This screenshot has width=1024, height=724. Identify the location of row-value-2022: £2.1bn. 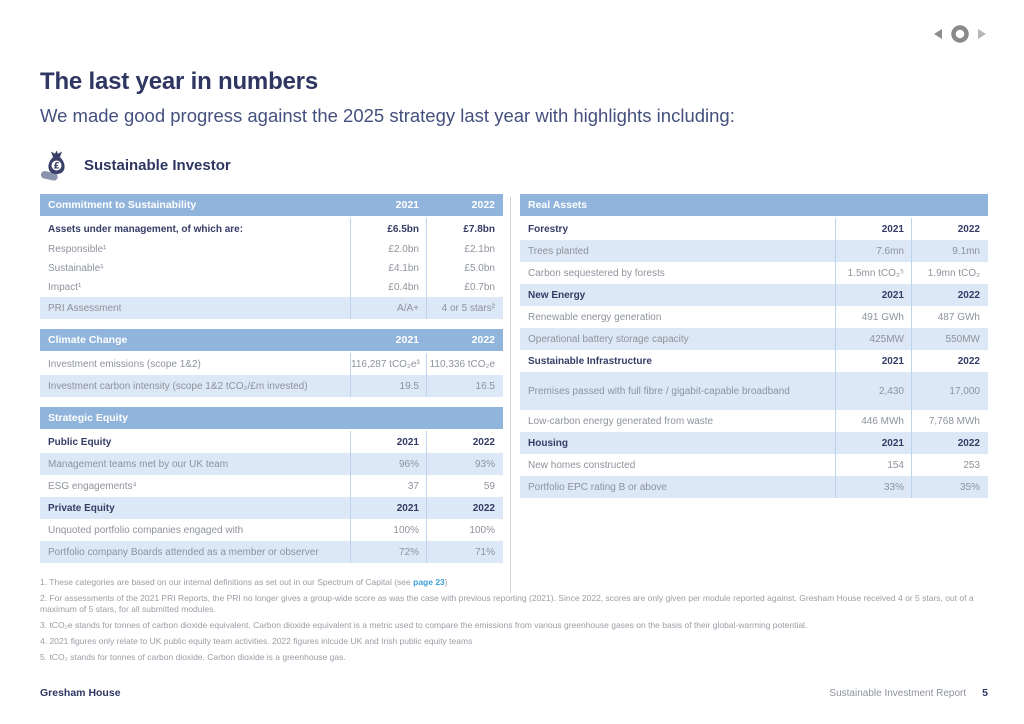
(479, 249).